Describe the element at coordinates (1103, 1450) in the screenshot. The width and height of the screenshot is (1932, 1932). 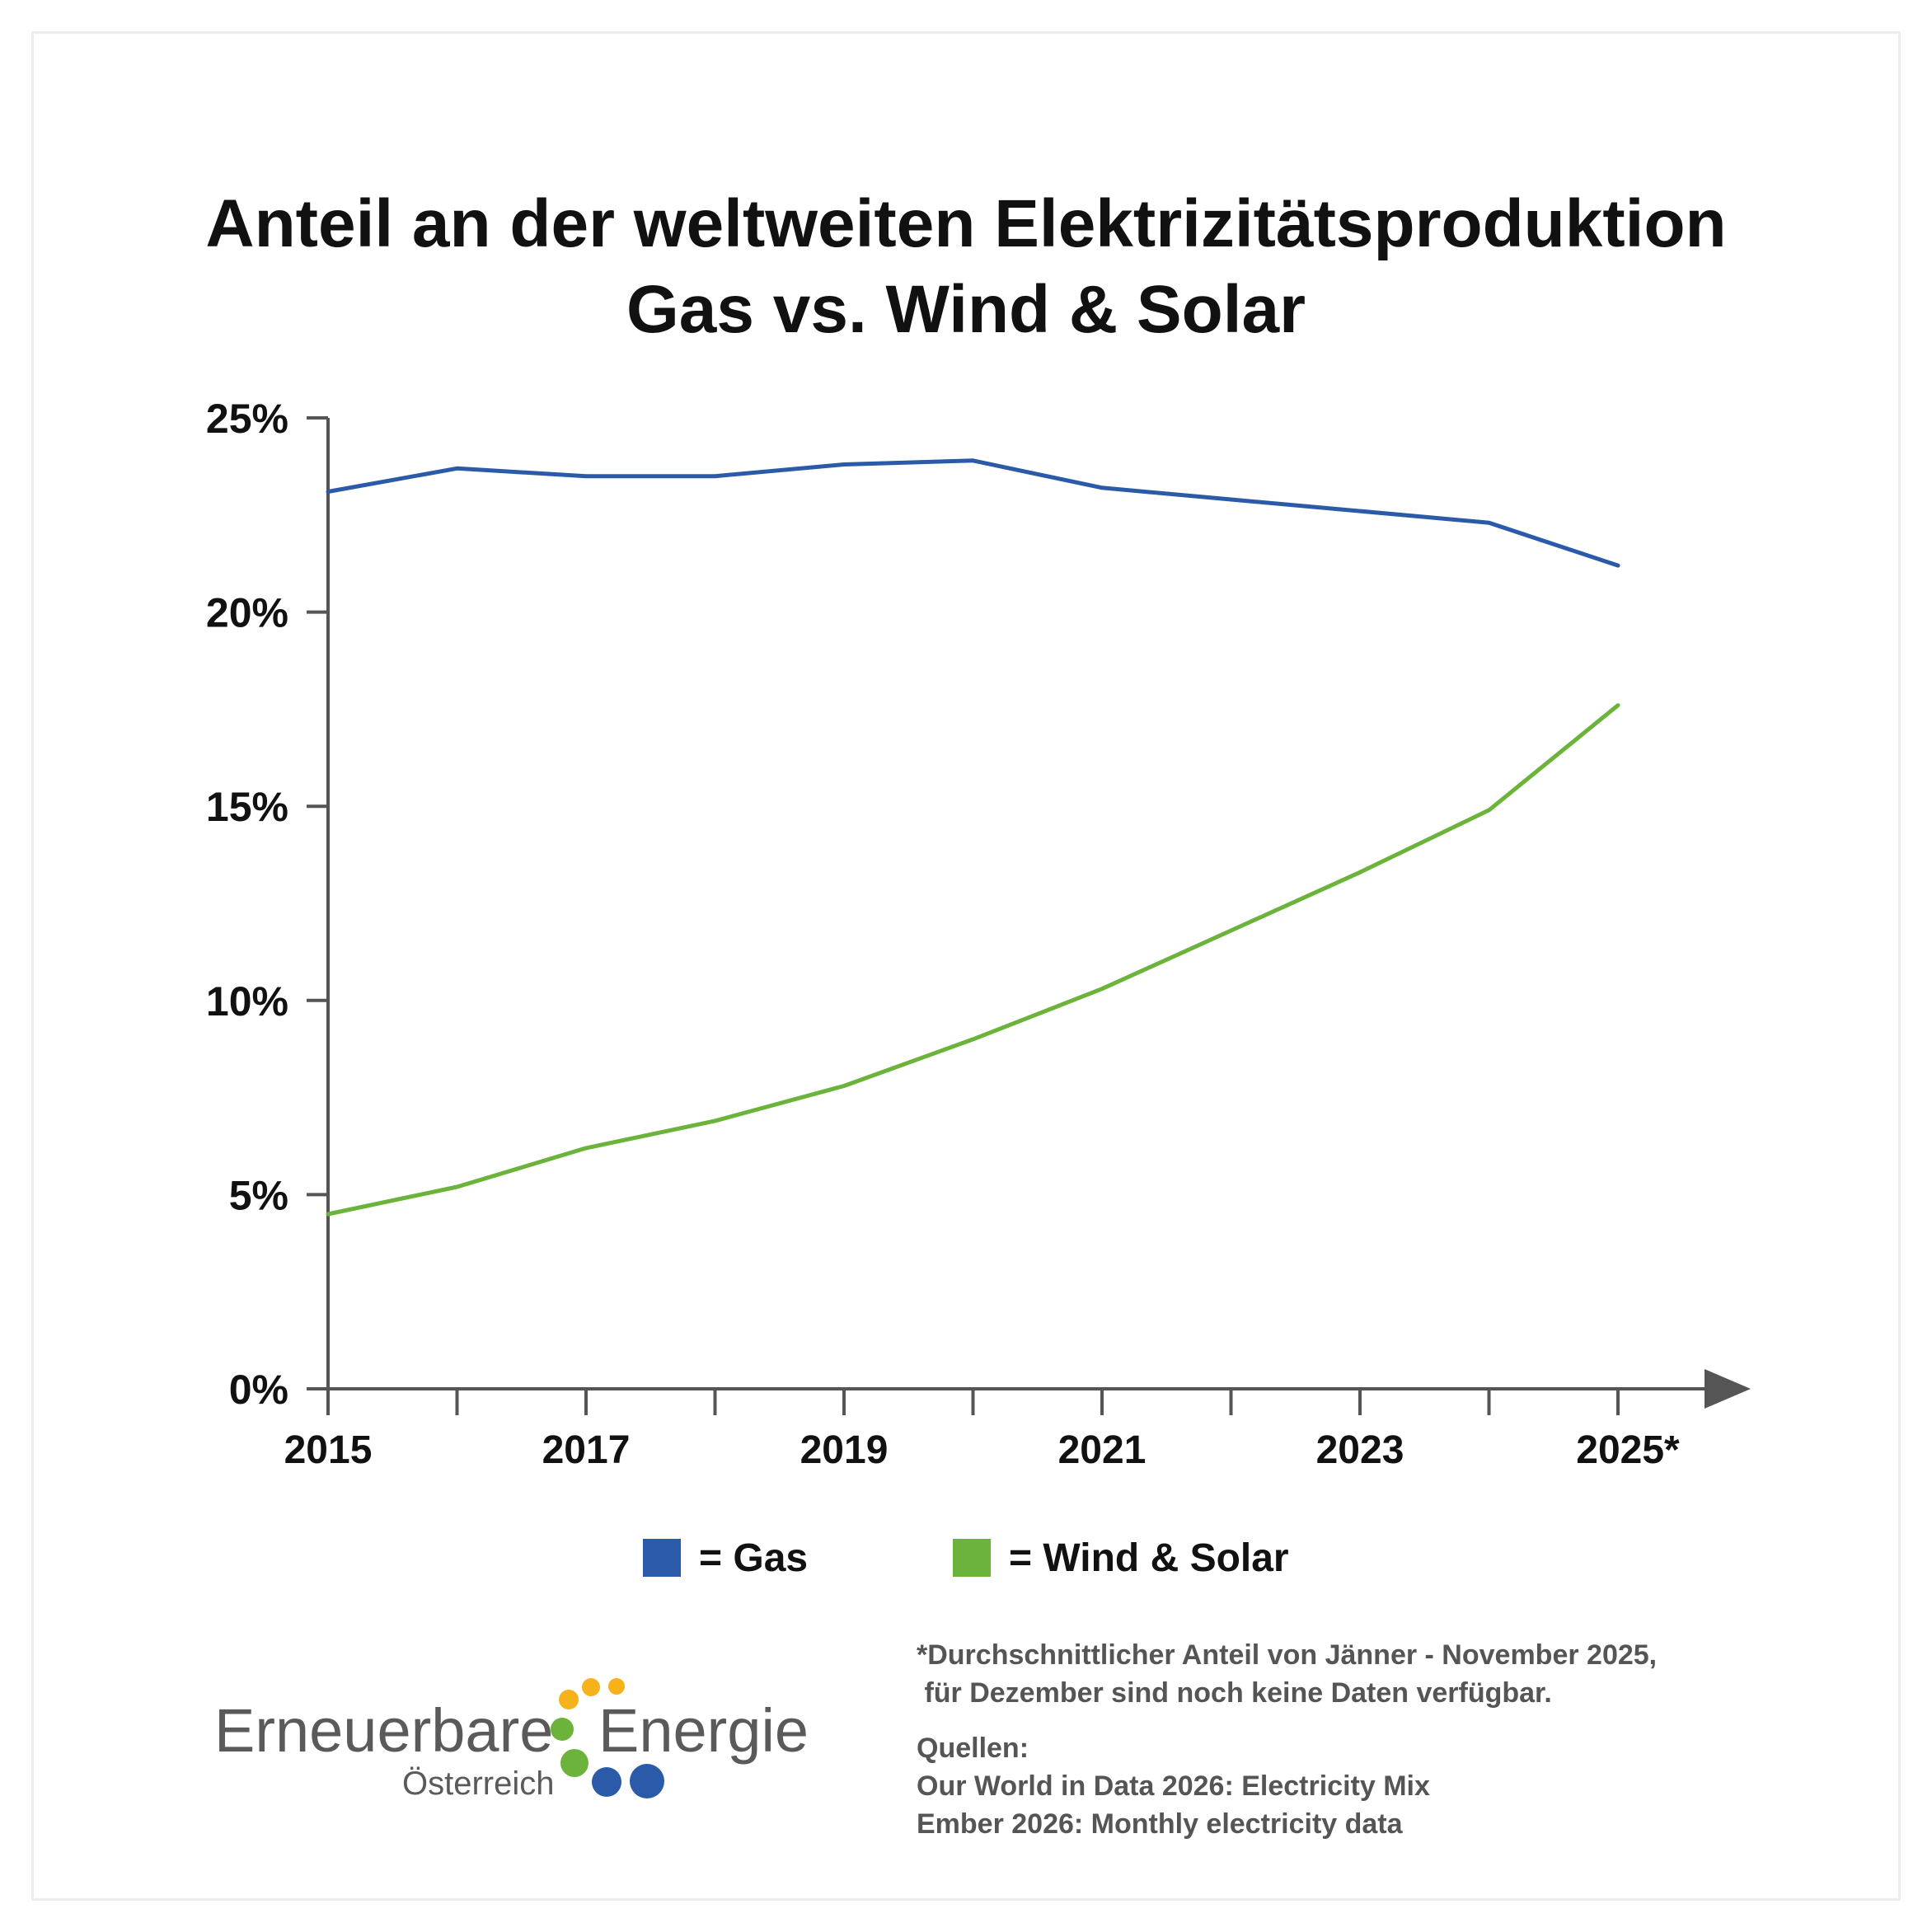
I see `x-tick-label: 2021` at that location.